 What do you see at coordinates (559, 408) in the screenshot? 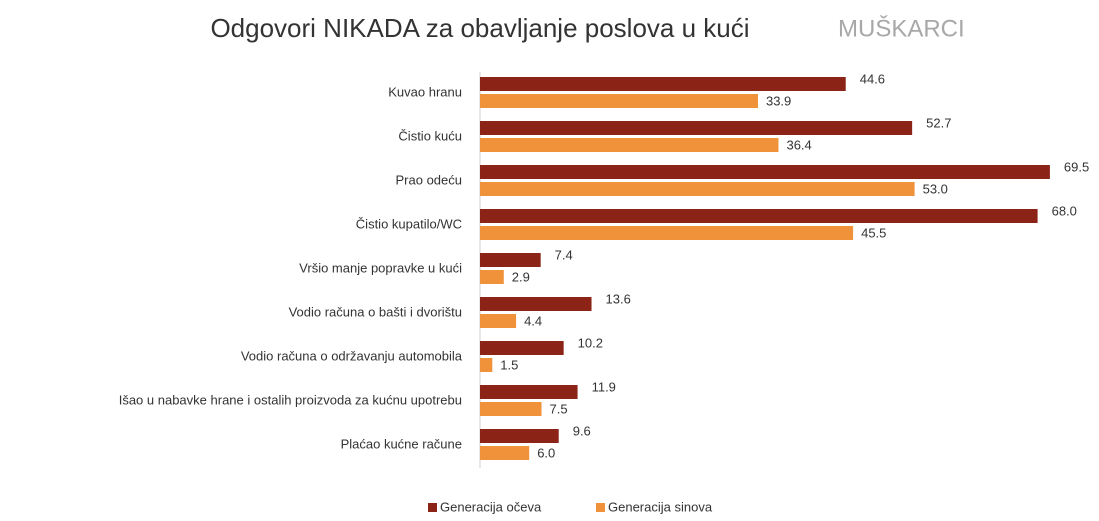
I see `data-label: 7.5` at bounding box center [559, 408].